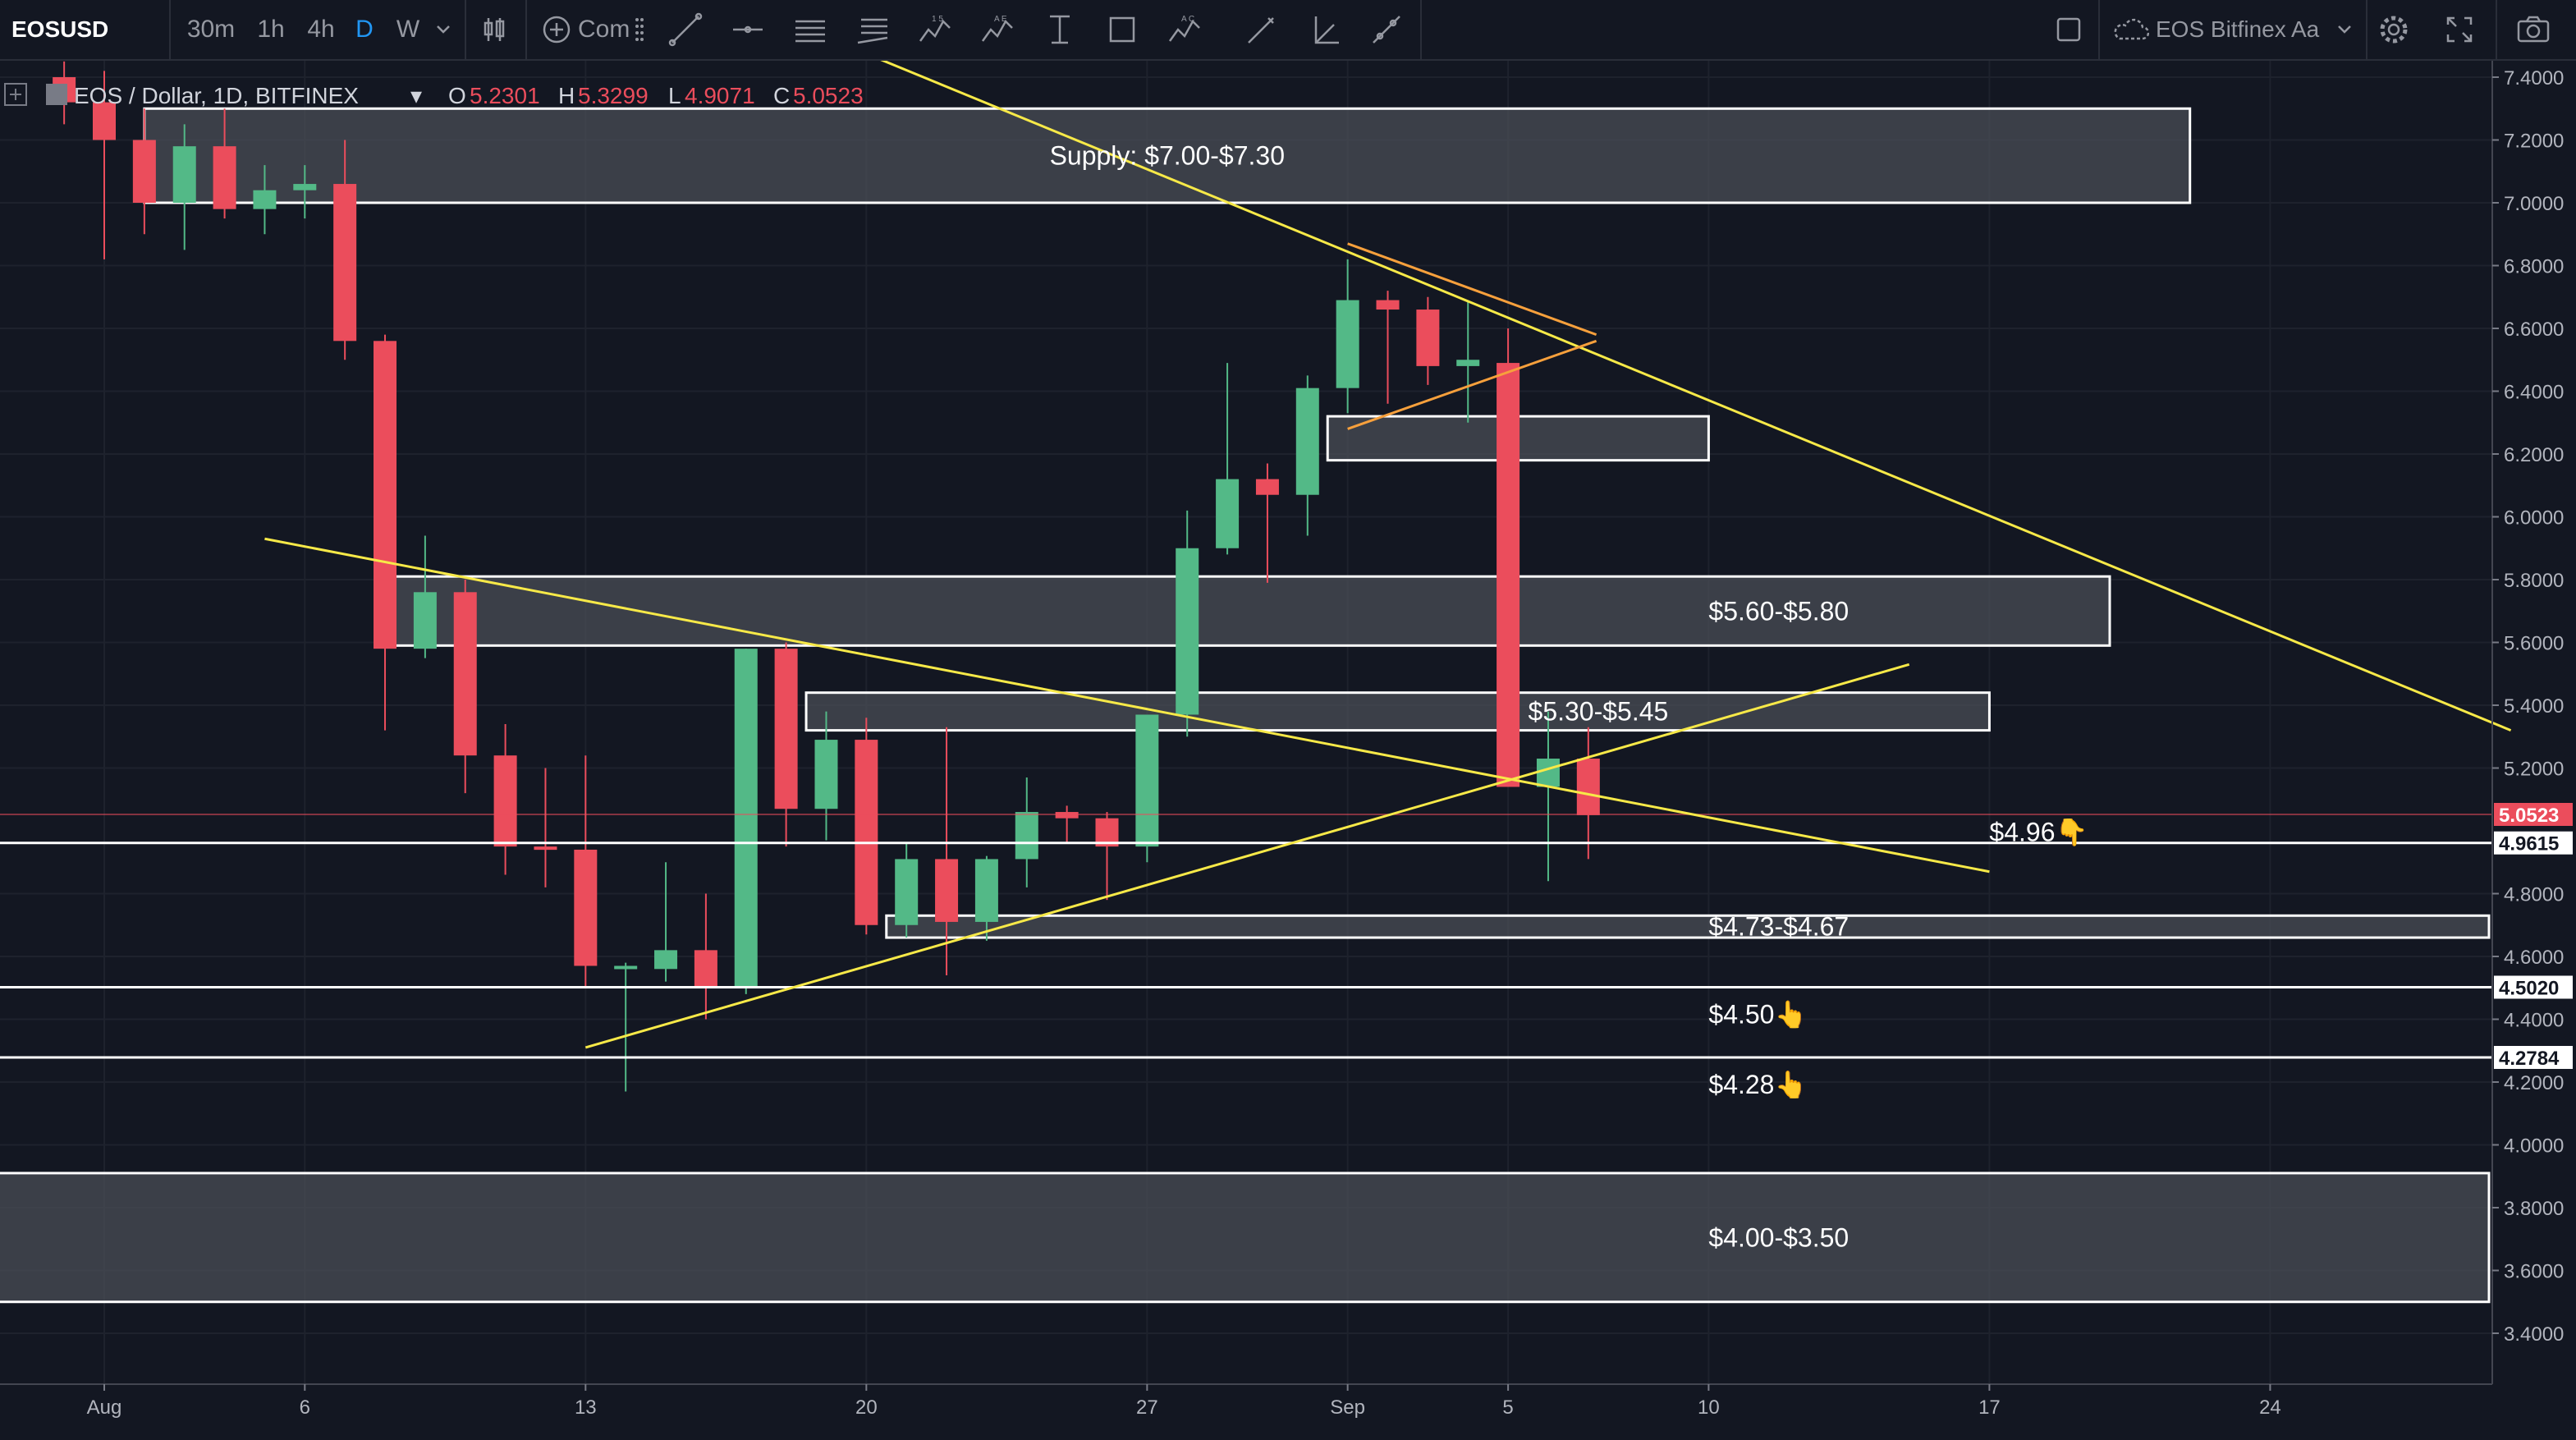  What do you see at coordinates (2534, 895) in the screenshot?
I see `price-tick-label: 4.8000` at bounding box center [2534, 895].